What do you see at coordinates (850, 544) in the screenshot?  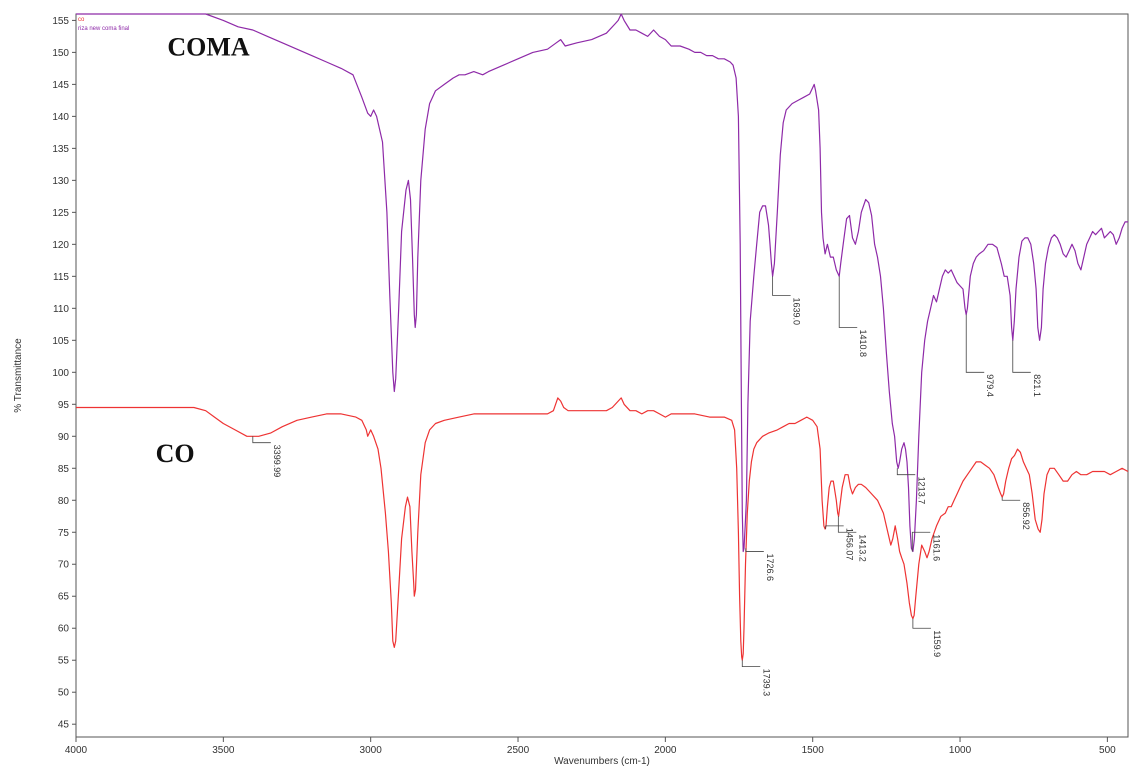 I see `peak-label: 1456.07` at bounding box center [850, 544].